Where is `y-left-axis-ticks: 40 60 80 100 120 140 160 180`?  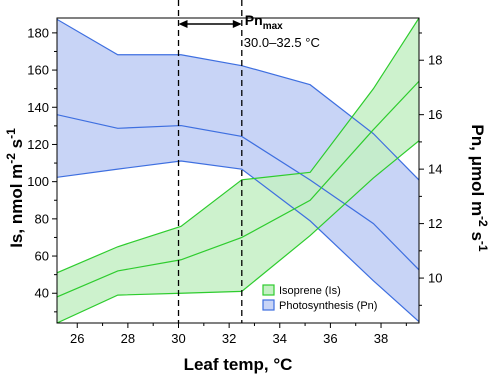 y-left-axis-ticks: 40 60 80 100 120 140 160 180 is located at coordinates (42, 169).